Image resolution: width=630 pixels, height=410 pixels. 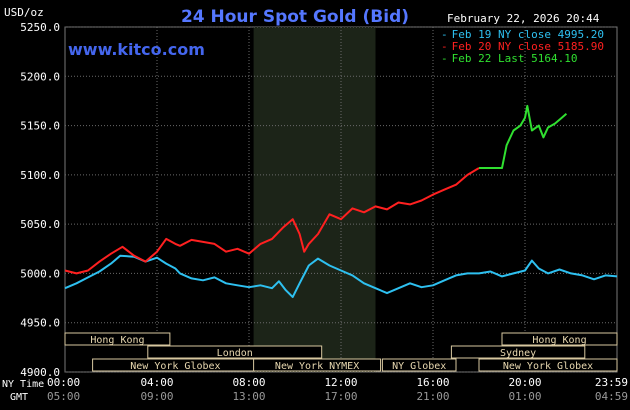 I want to click on y-tick-label: 5150.0, so click(x=40, y=126).